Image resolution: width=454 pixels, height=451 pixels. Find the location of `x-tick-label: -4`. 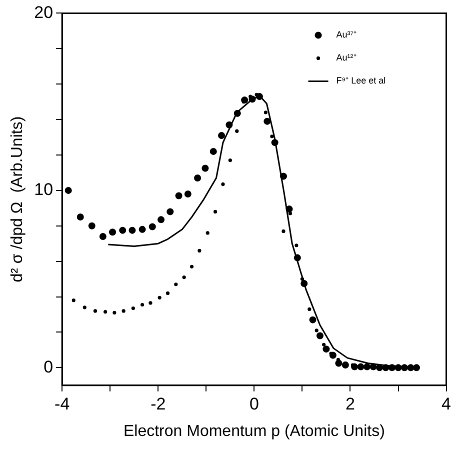

x-tick-label: -4 is located at coordinates (62, 404).